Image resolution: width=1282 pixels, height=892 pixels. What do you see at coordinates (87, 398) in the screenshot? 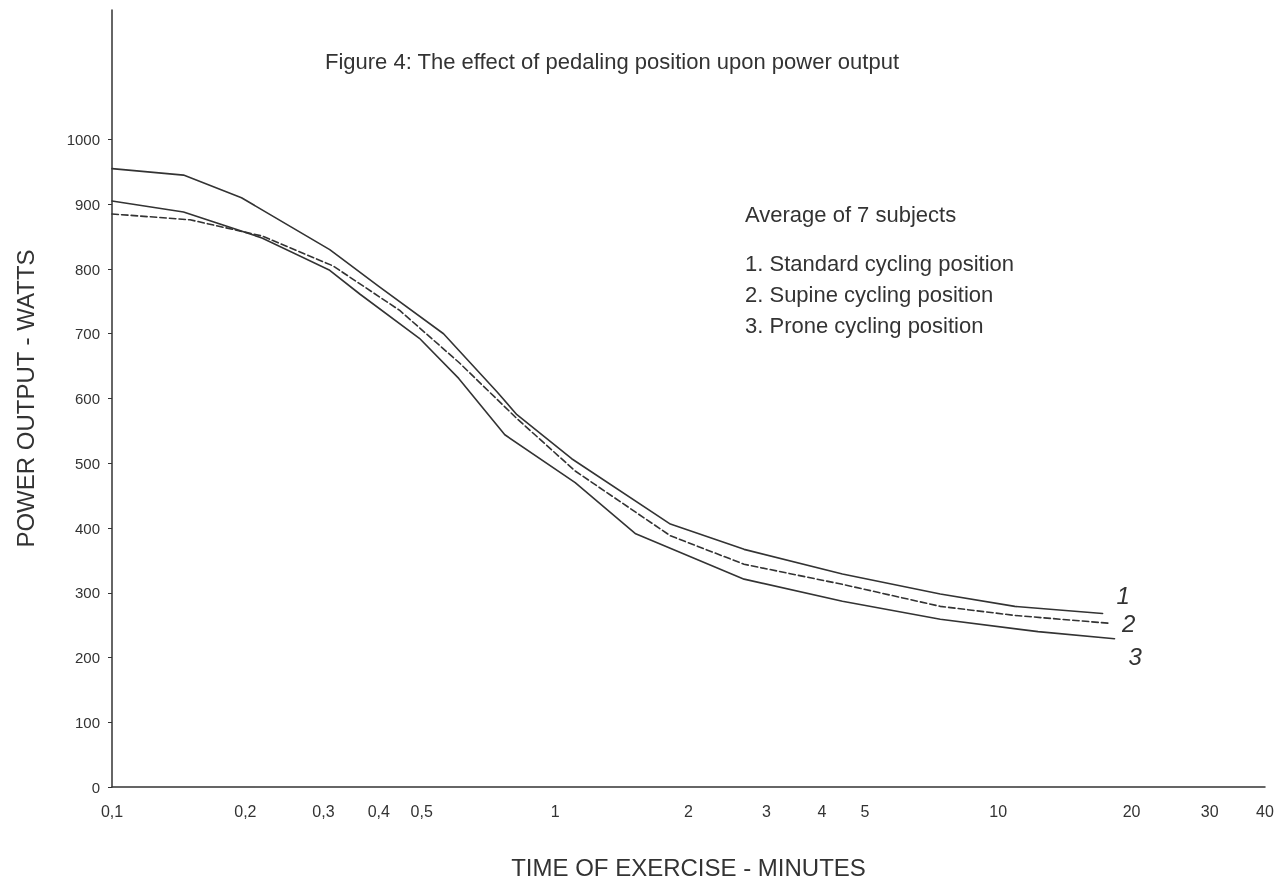
I see `y-tick-label: 600` at bounding box center [87, 398].